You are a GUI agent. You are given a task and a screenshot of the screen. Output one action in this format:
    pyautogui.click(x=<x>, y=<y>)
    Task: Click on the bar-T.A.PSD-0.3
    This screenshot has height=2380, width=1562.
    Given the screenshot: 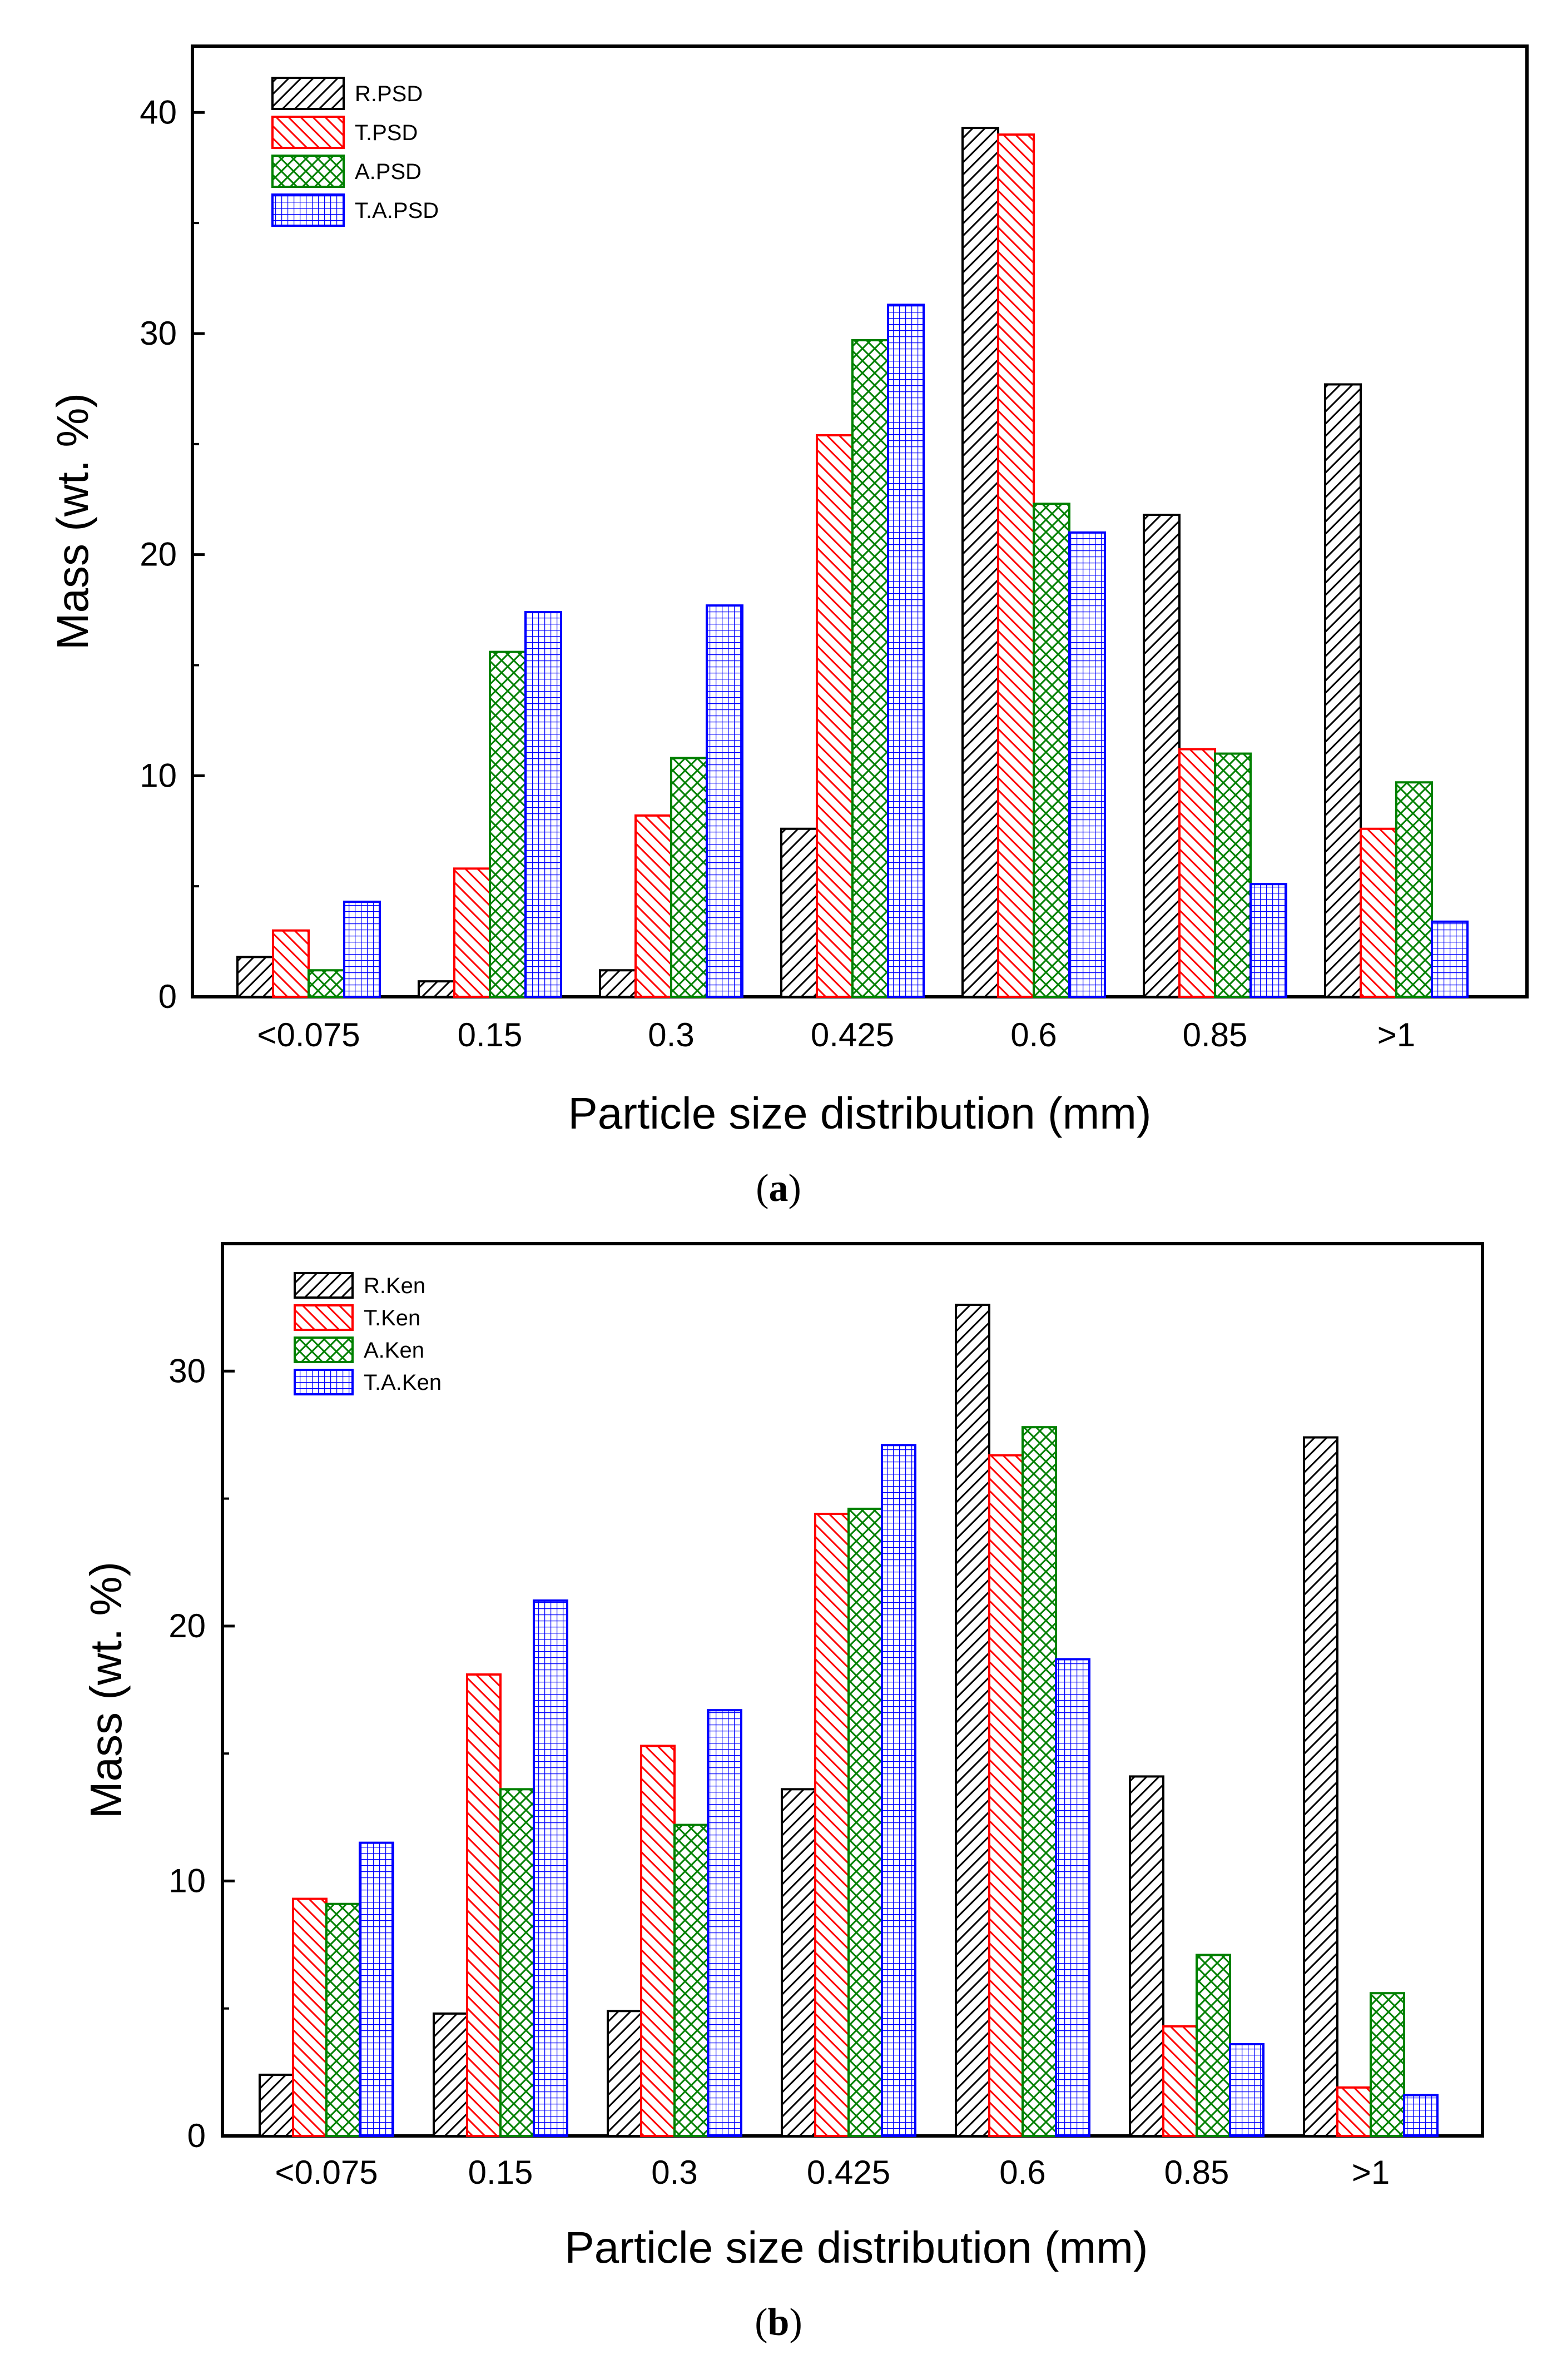 What is the action you would take?
    pyautogui.click(x=724, y=801)
    